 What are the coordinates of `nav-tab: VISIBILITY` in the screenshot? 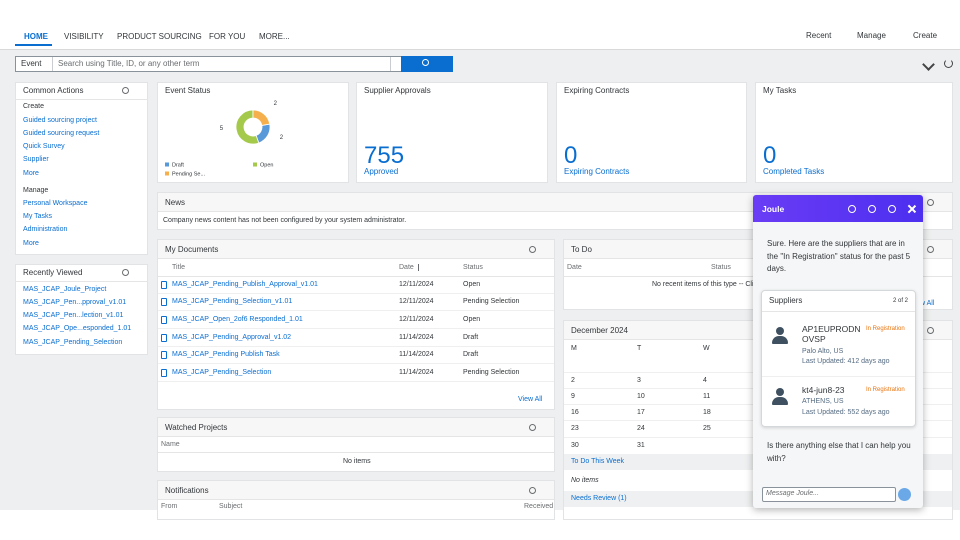 It's located at (84, 36).